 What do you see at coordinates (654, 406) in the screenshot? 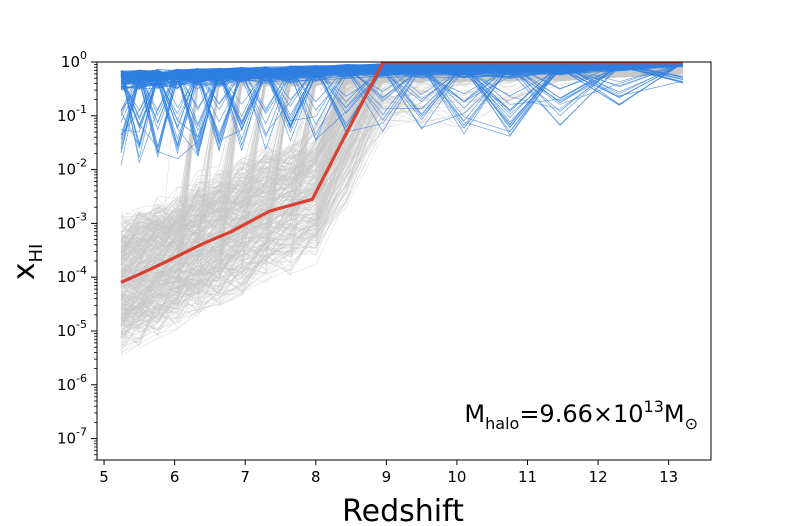
I see `annotation-exp: 13` at bounding box center [654, 406].